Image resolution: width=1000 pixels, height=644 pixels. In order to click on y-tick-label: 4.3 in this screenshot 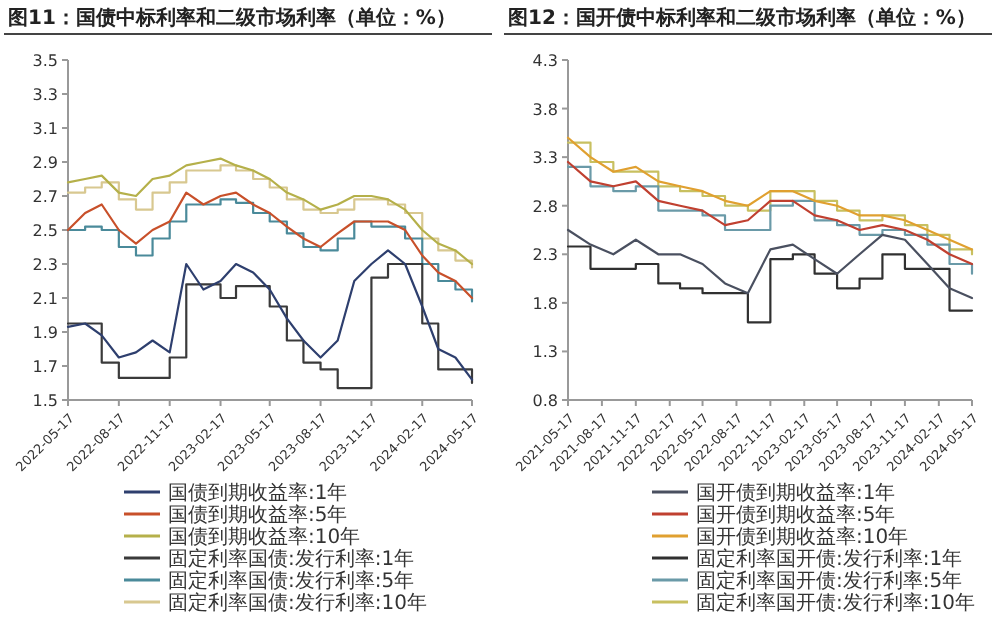, I will do `click(545, 61)`.